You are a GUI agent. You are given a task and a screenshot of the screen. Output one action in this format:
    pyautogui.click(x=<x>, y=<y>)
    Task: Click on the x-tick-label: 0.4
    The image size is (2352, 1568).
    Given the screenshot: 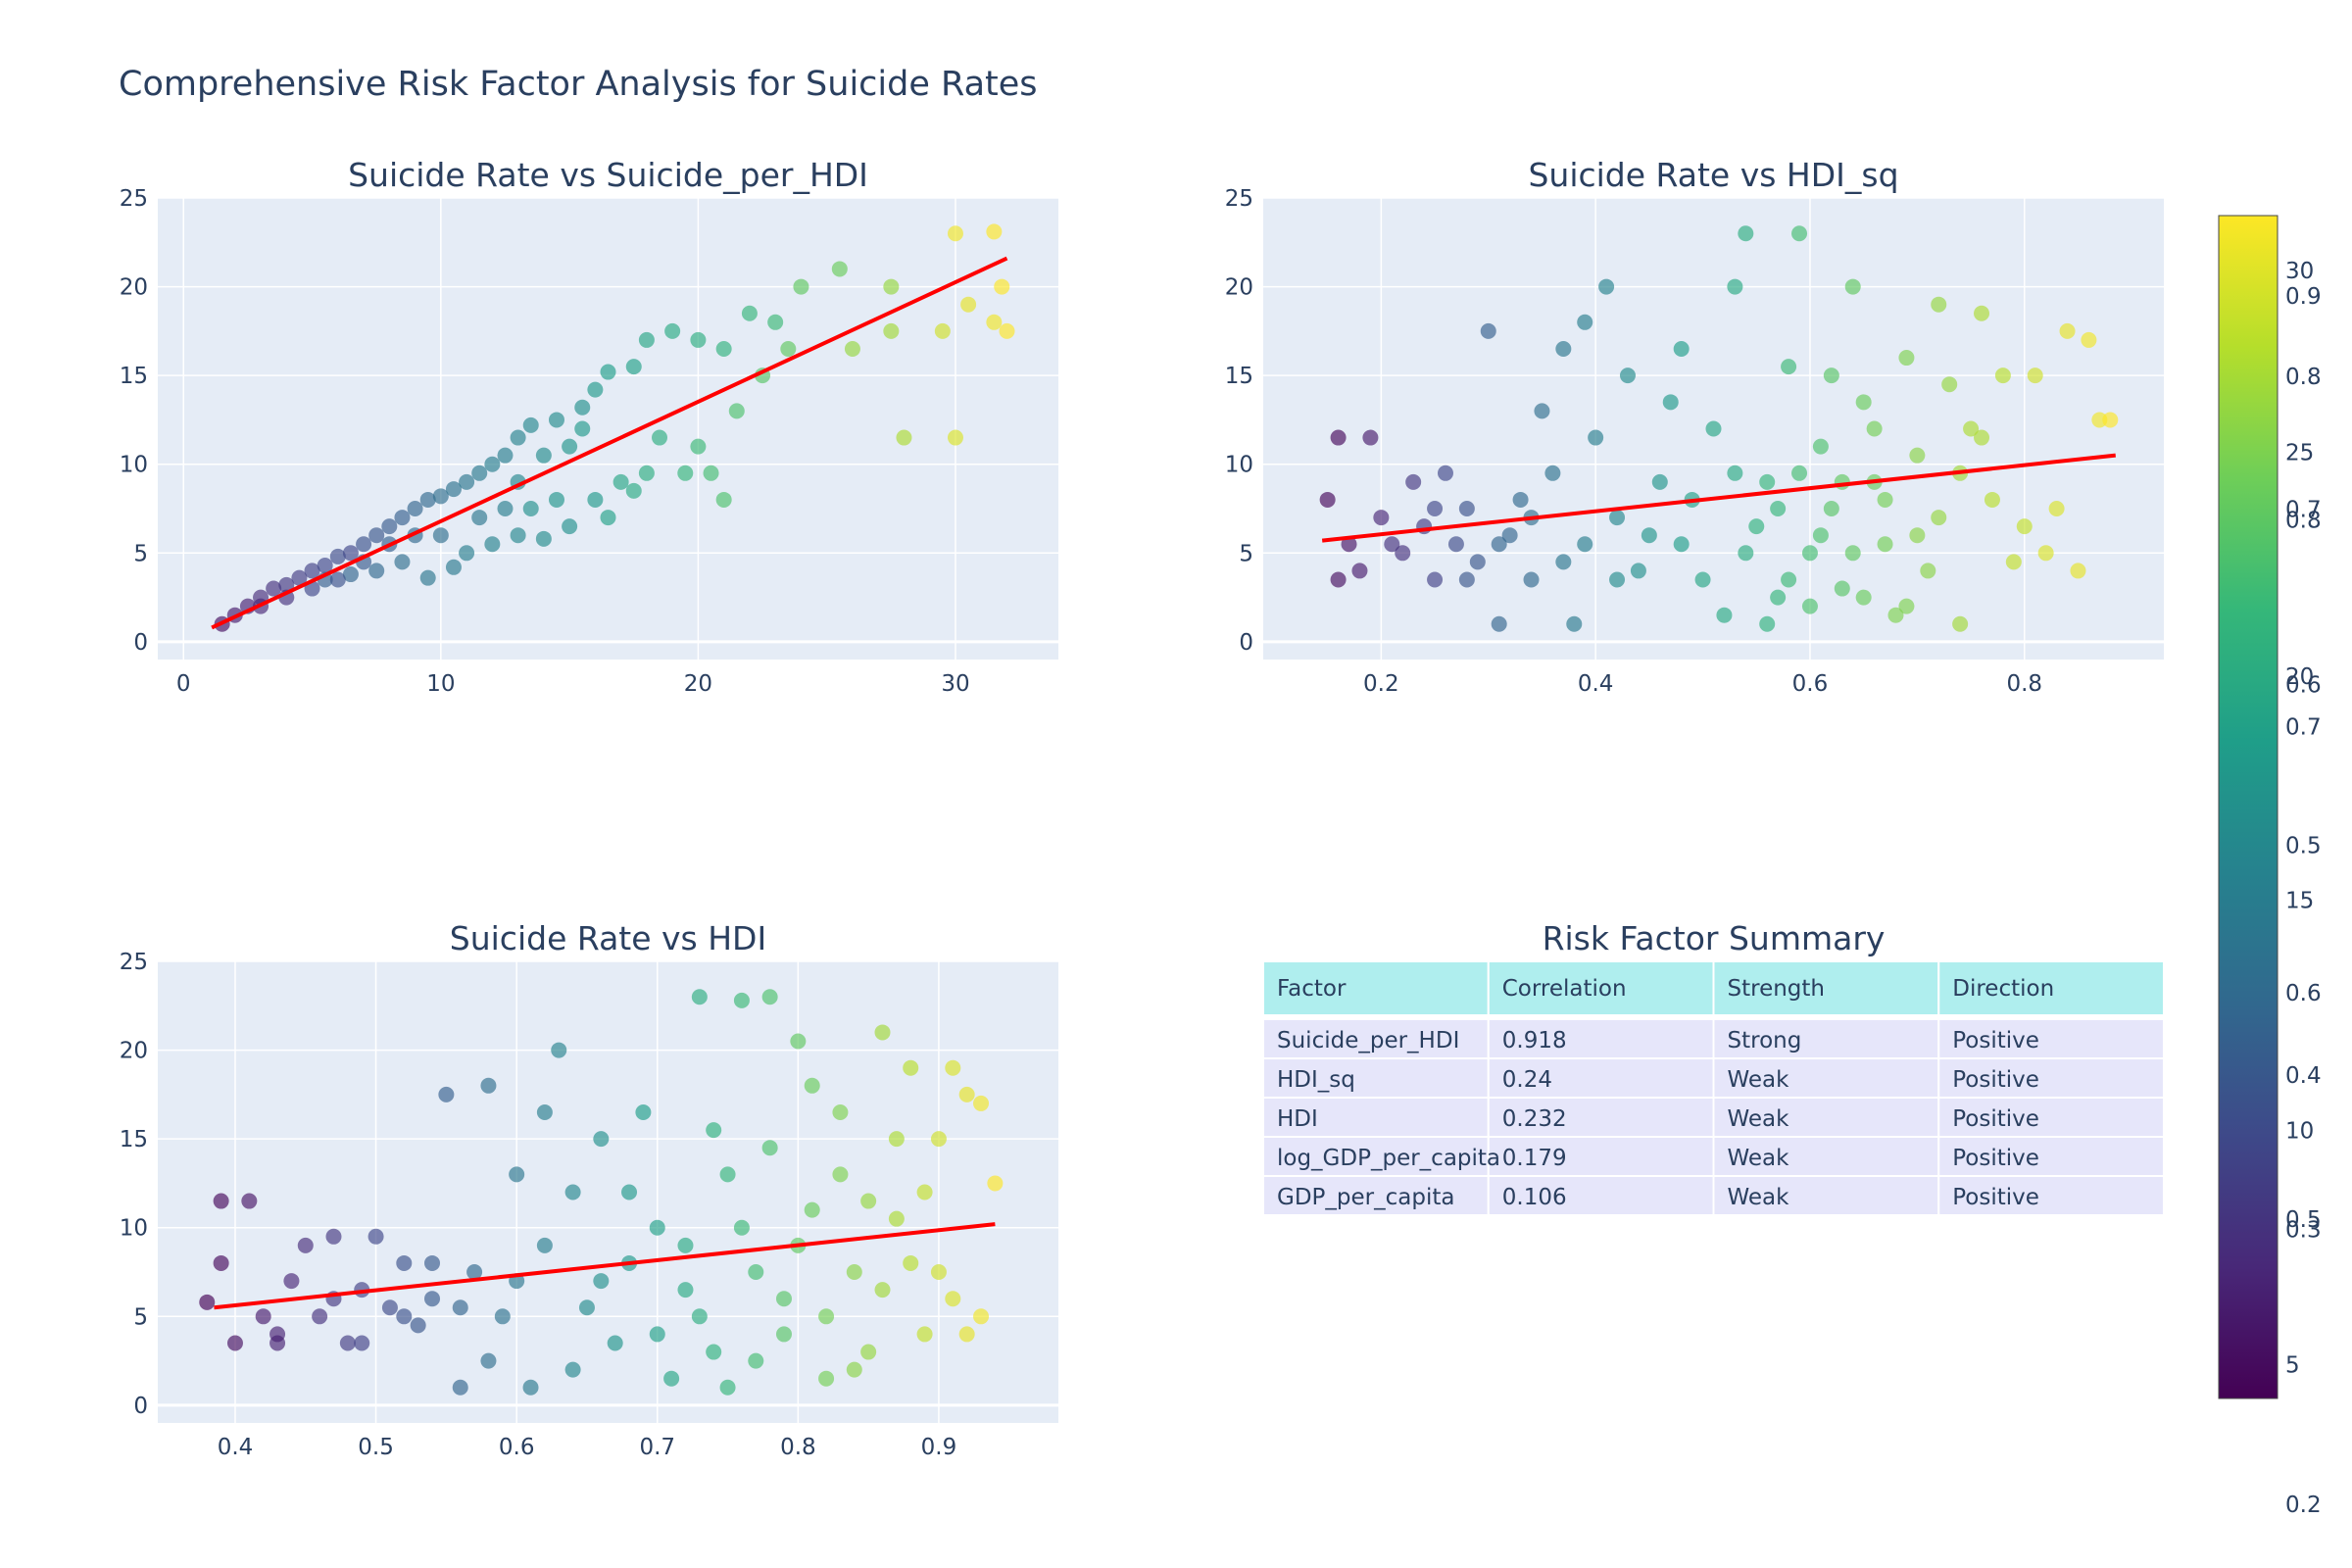 What is the action you would take?
    pyautogui.click(x=1596, y=684)
    